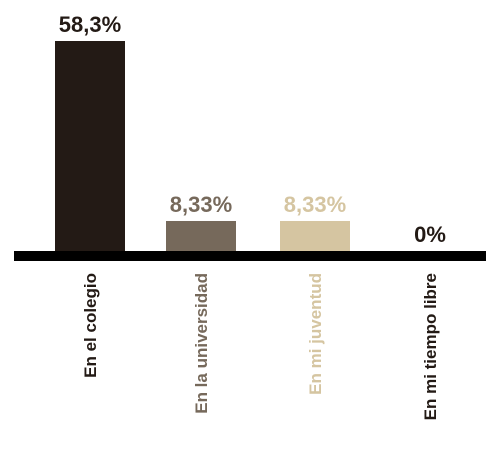  I want to click on category-label-4: En mi tiempo libre, so click(430, 346).